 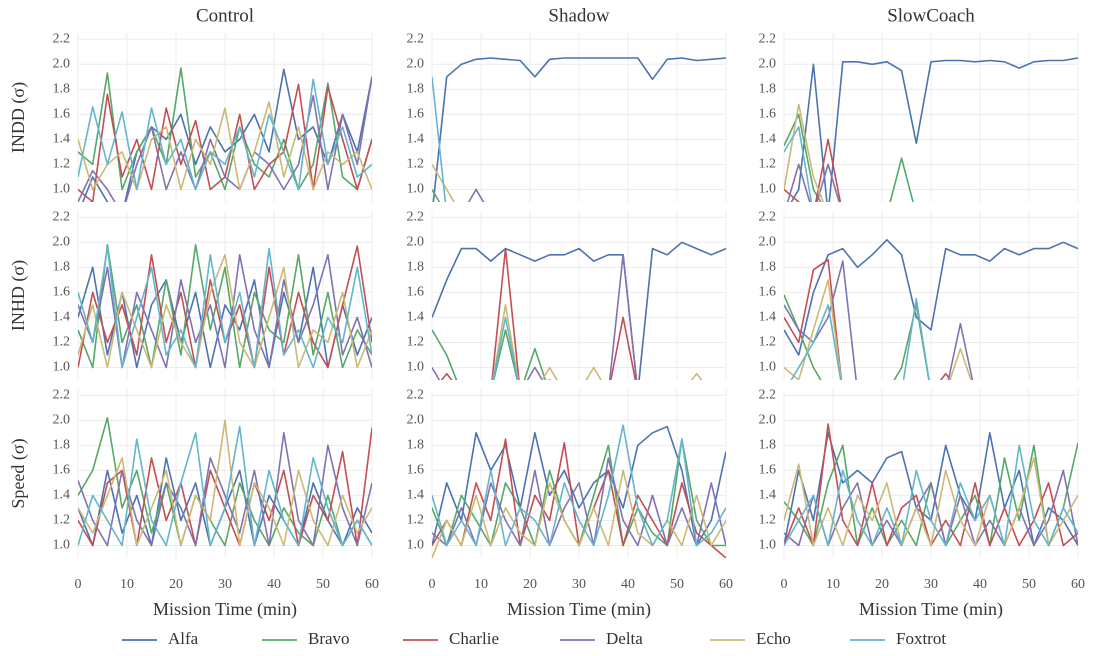 What do you see at coordinates (329, 638) in the screenshot?
I see `legend-label: Bravo` at bounding box center [329, 638].